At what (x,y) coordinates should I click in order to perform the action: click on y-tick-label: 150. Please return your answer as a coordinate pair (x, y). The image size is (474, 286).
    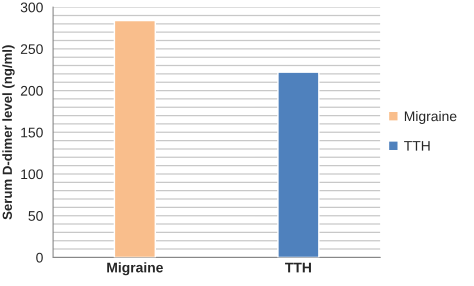
    Looking at the image, I should click on (32, 133).